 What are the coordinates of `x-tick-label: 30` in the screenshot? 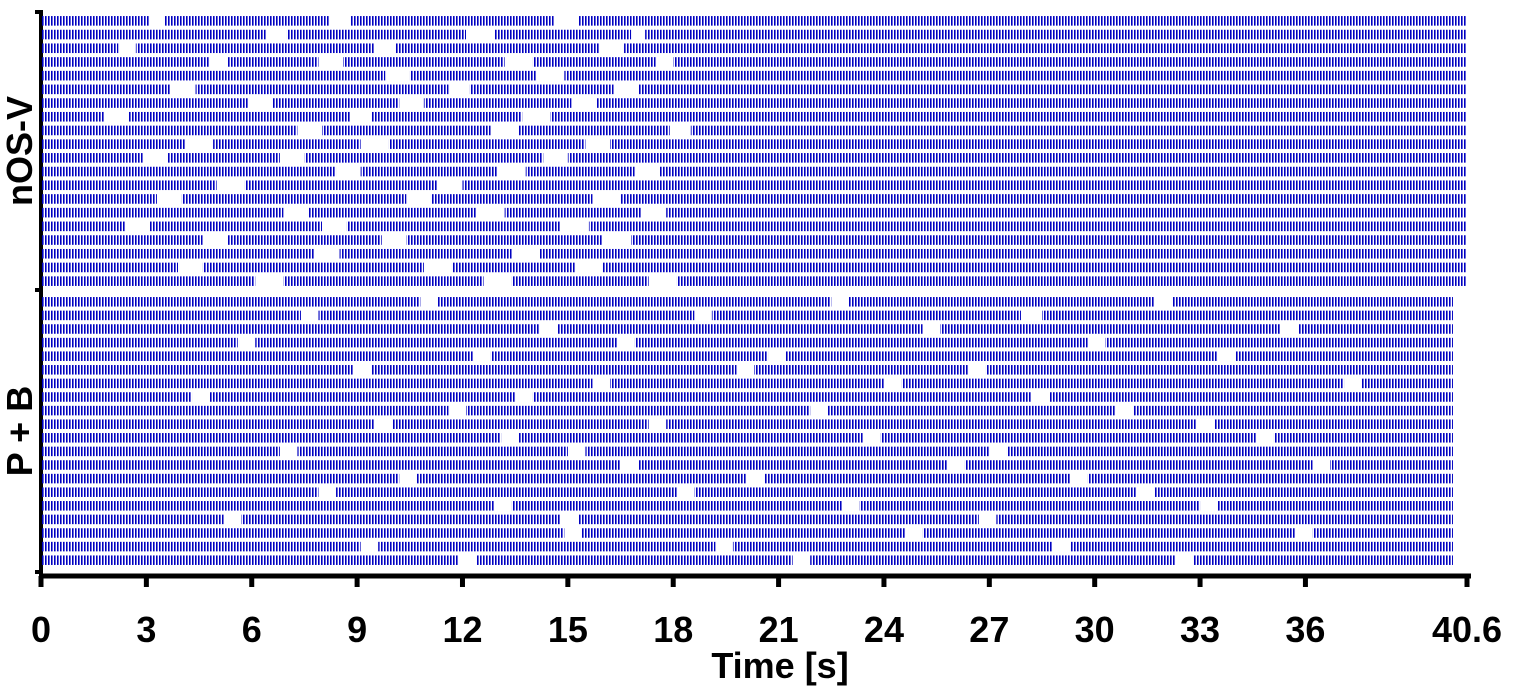 It's located at (1095, 629).